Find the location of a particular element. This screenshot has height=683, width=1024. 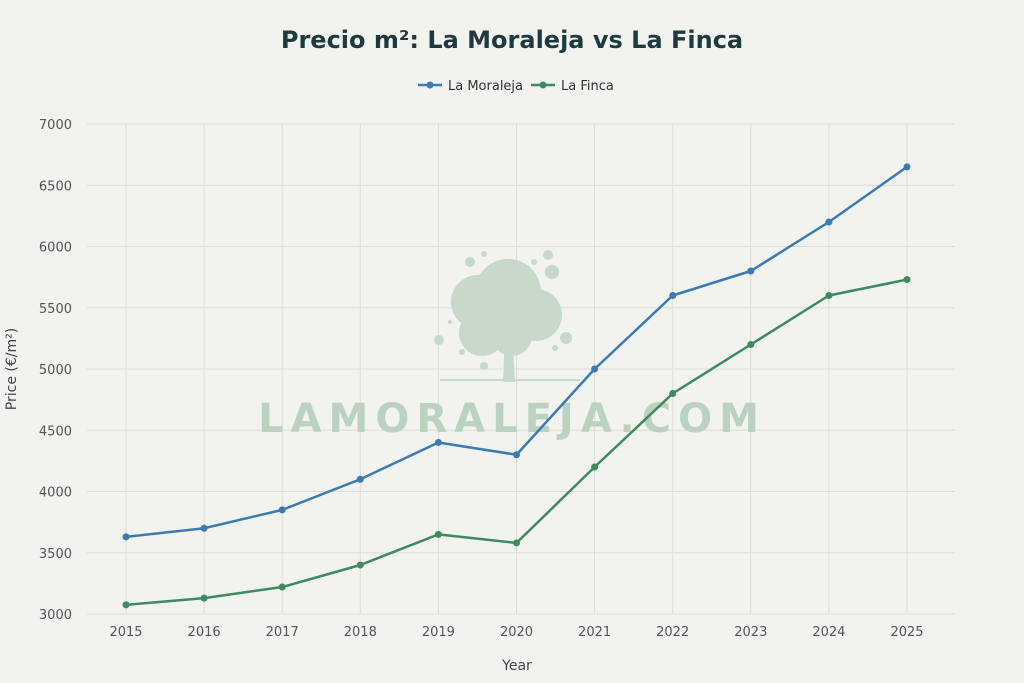

tree-icon is located at coordinates (507, 316).